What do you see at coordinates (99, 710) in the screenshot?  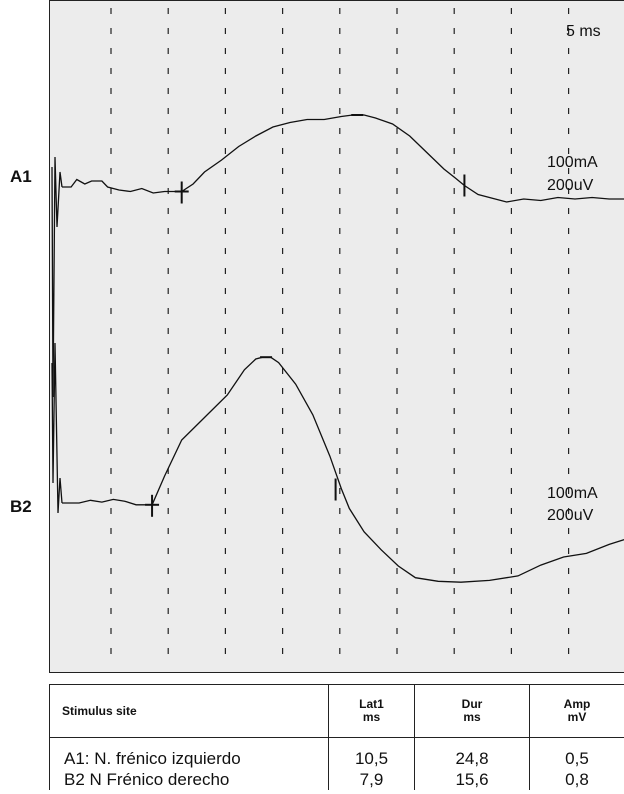 I see `header-stimulus-site-label: Stimulus site` at bounding box center [99, 710].